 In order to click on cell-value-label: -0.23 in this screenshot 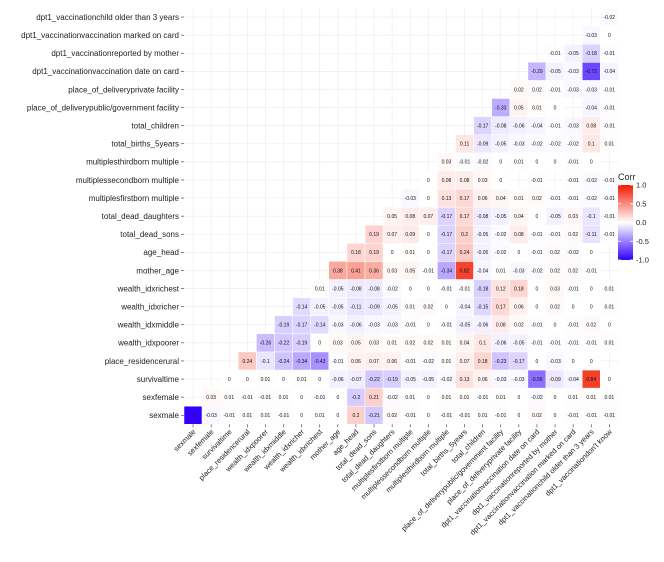, I will do `click(501, 362)`.